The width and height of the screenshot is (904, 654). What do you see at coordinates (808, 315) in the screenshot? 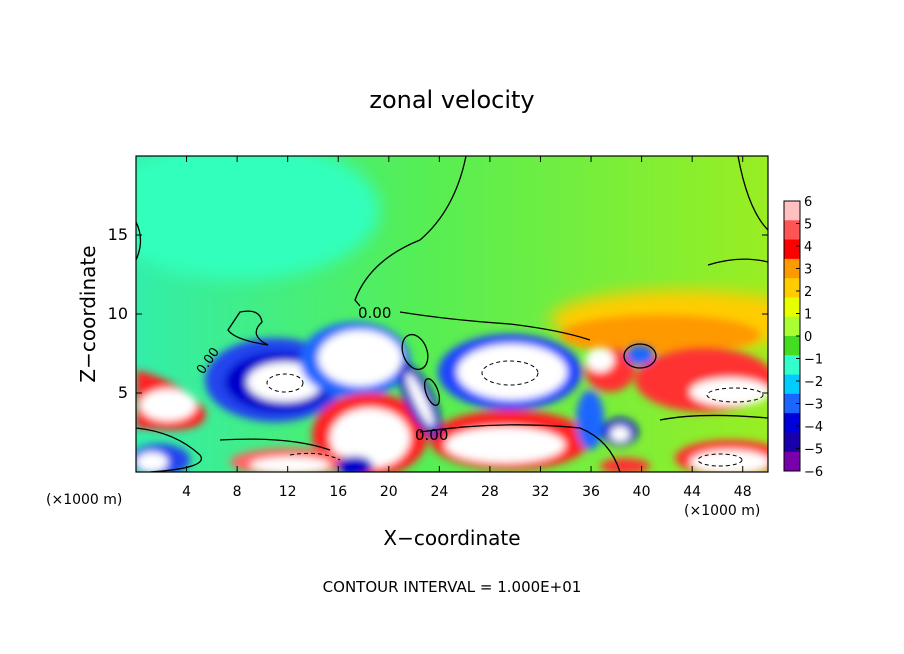
I see `colorbar-tick-label: 1` at bounding box center [808, 315].